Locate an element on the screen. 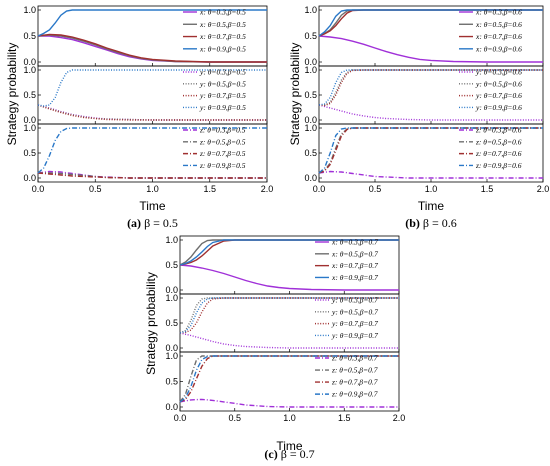 Image resolution: width=550 pixels, height=466 pixels. legend-entry: y: θ=0.3,β=0.7 is located at coordinates (354, 300).